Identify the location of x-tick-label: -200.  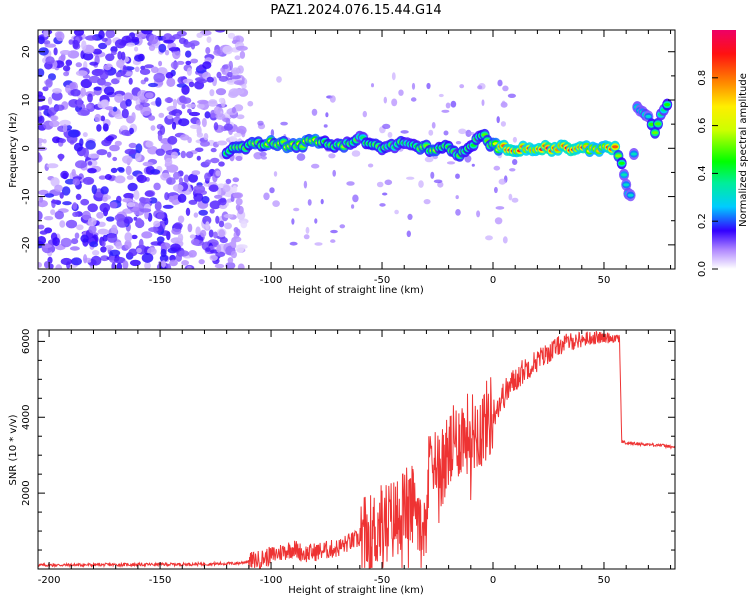
(49, 580).